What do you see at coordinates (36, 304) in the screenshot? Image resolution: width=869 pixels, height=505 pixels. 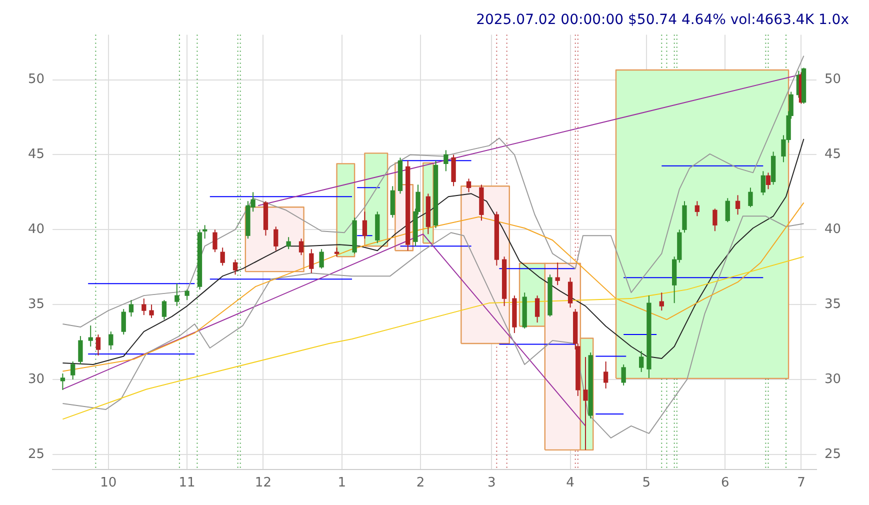 I see `y-tick-label: 35` at bounding box center [36, 304].